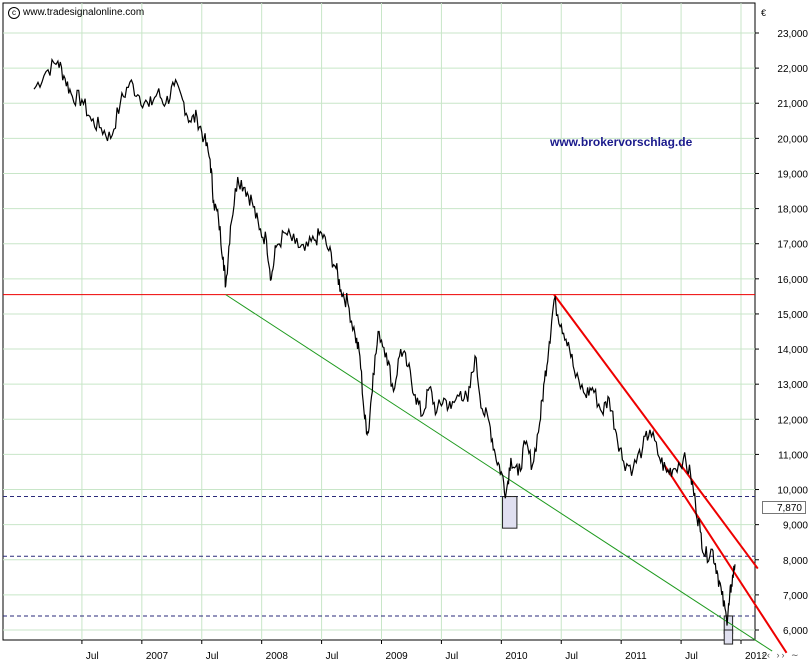 The width and height of the screenshot is (812, 665). I want to click on y-tick-label: 9,000, so click(795, 526).